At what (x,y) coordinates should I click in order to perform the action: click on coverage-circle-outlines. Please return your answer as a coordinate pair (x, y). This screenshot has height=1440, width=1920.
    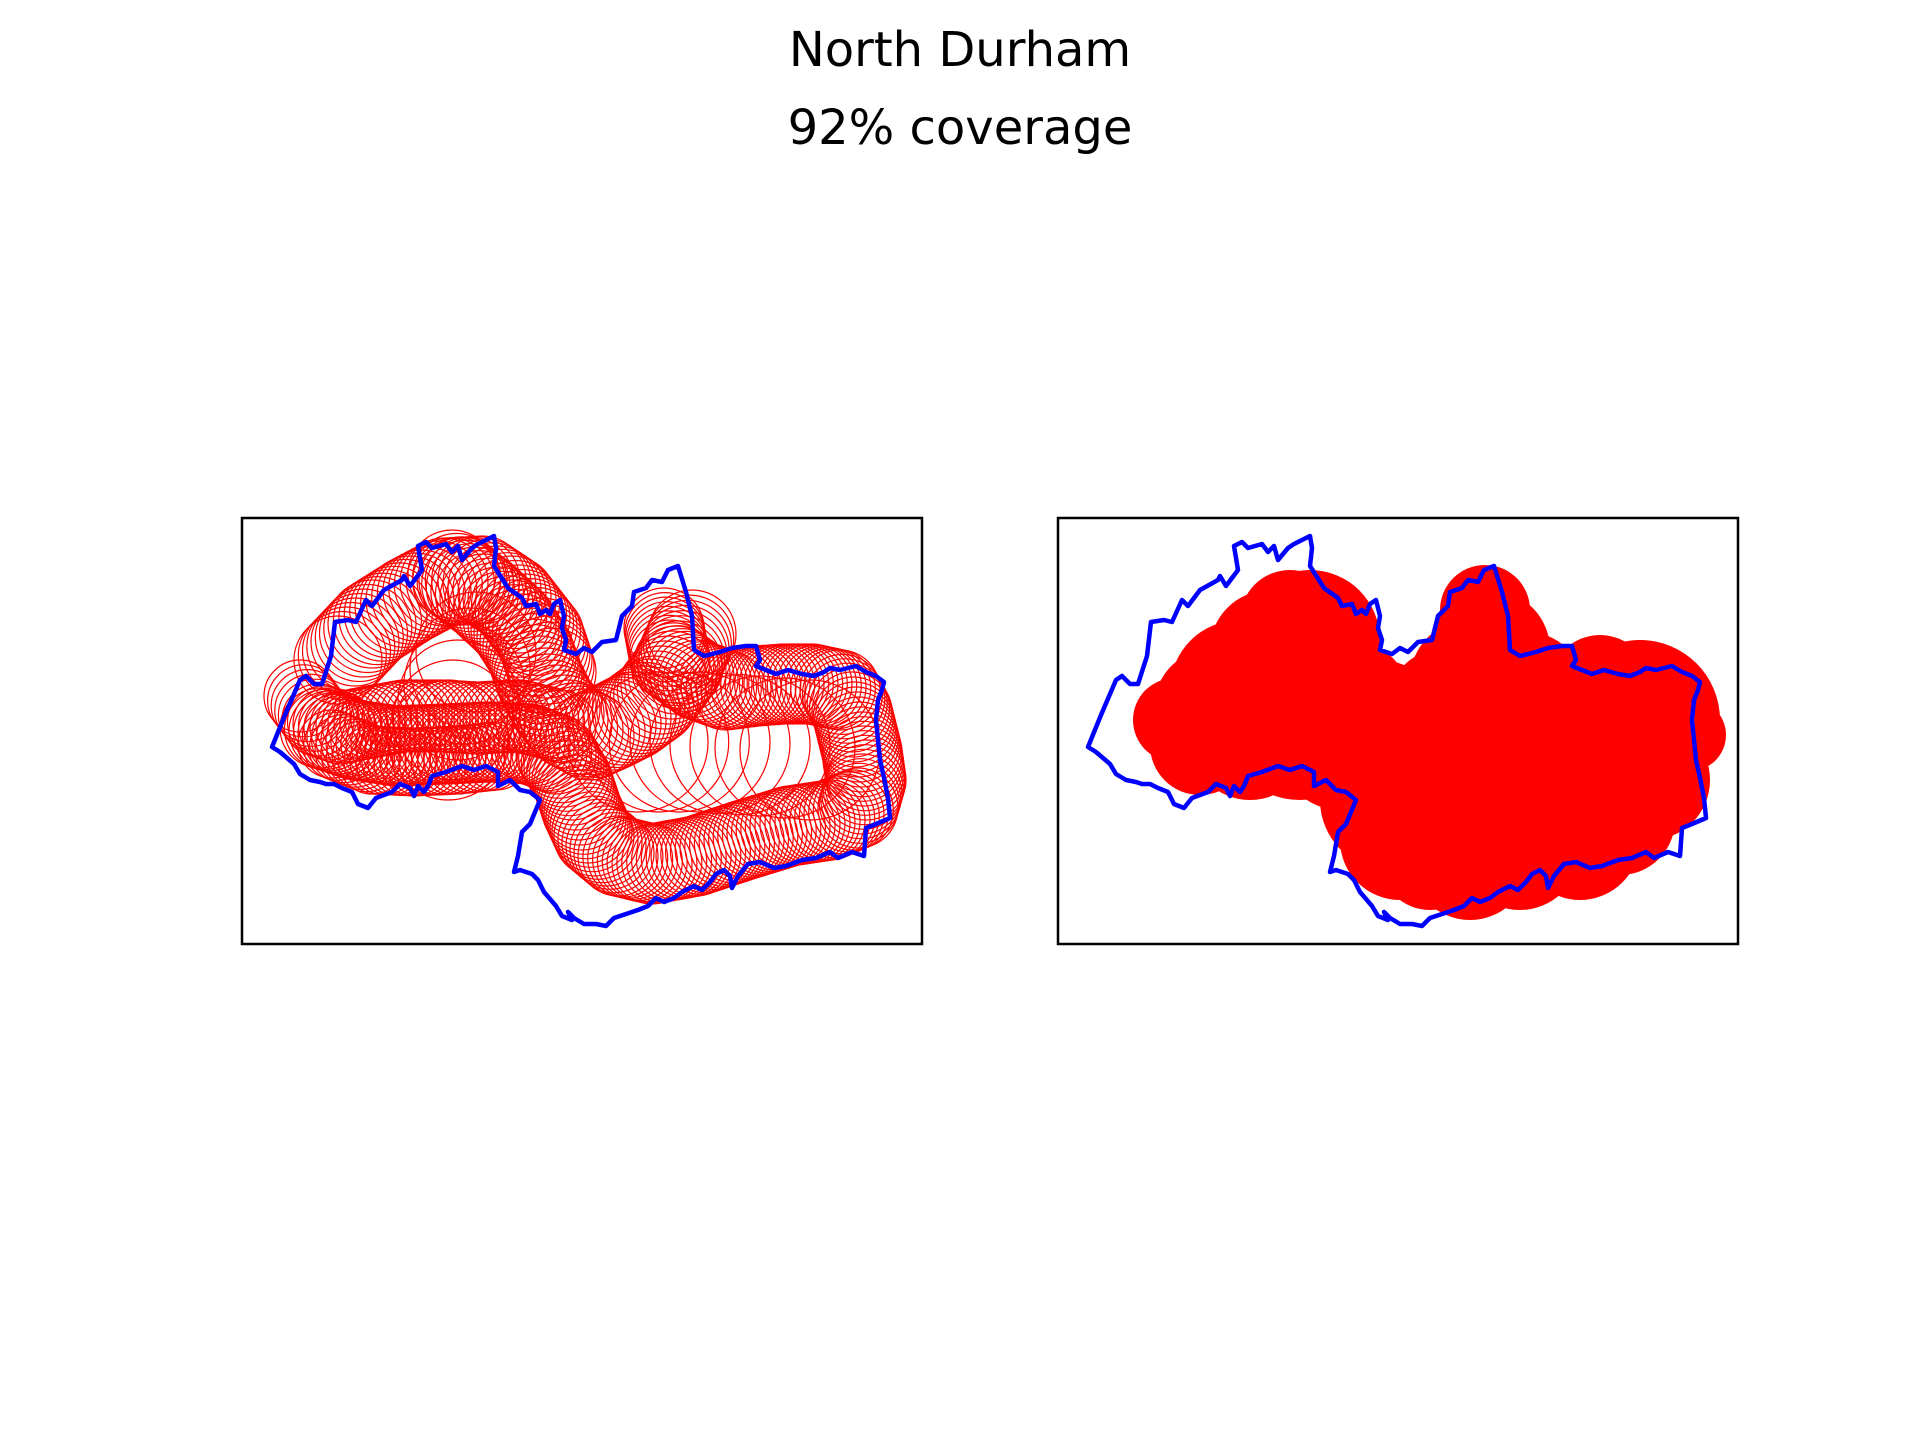
    Looking at the image, I should click on (585, 717).